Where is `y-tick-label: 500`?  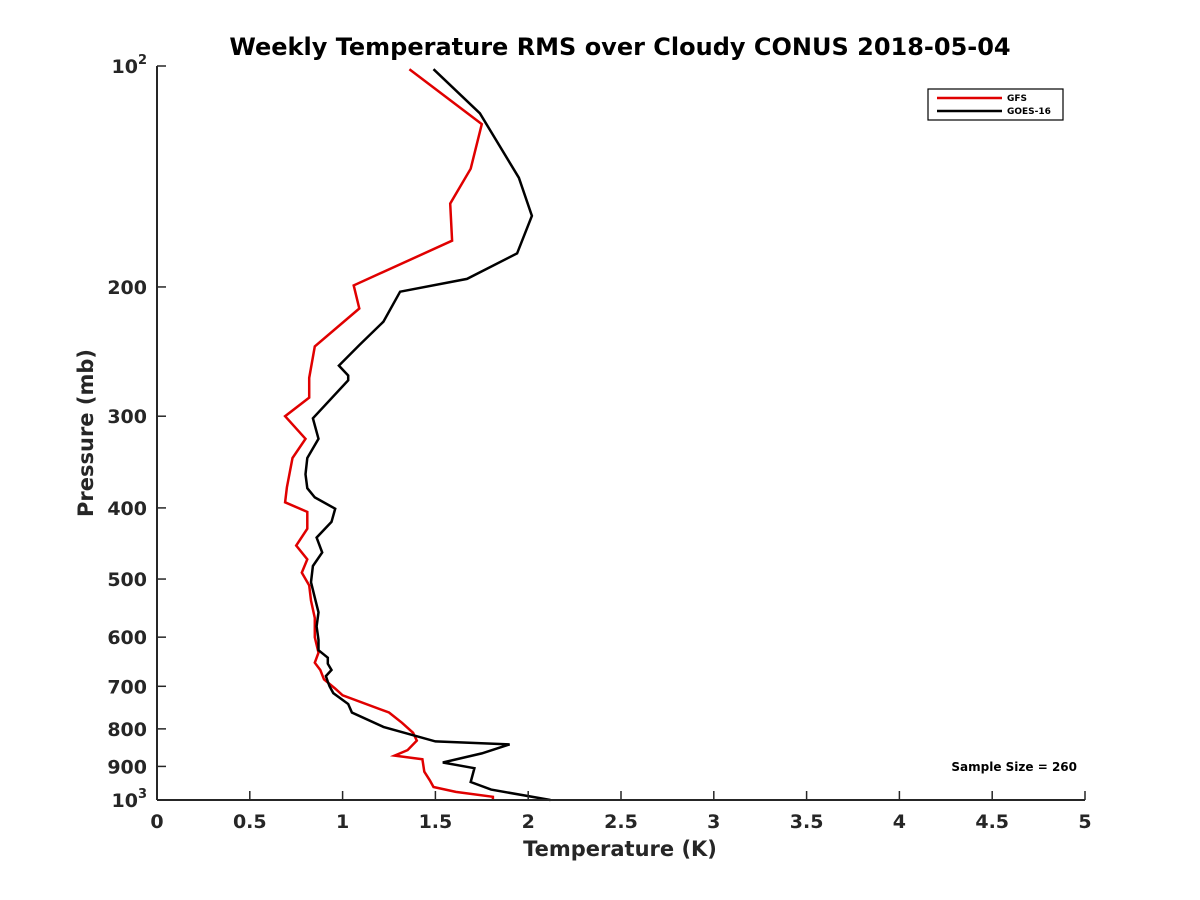
y-tick-label: 500 is located at coordinates (127, 580).